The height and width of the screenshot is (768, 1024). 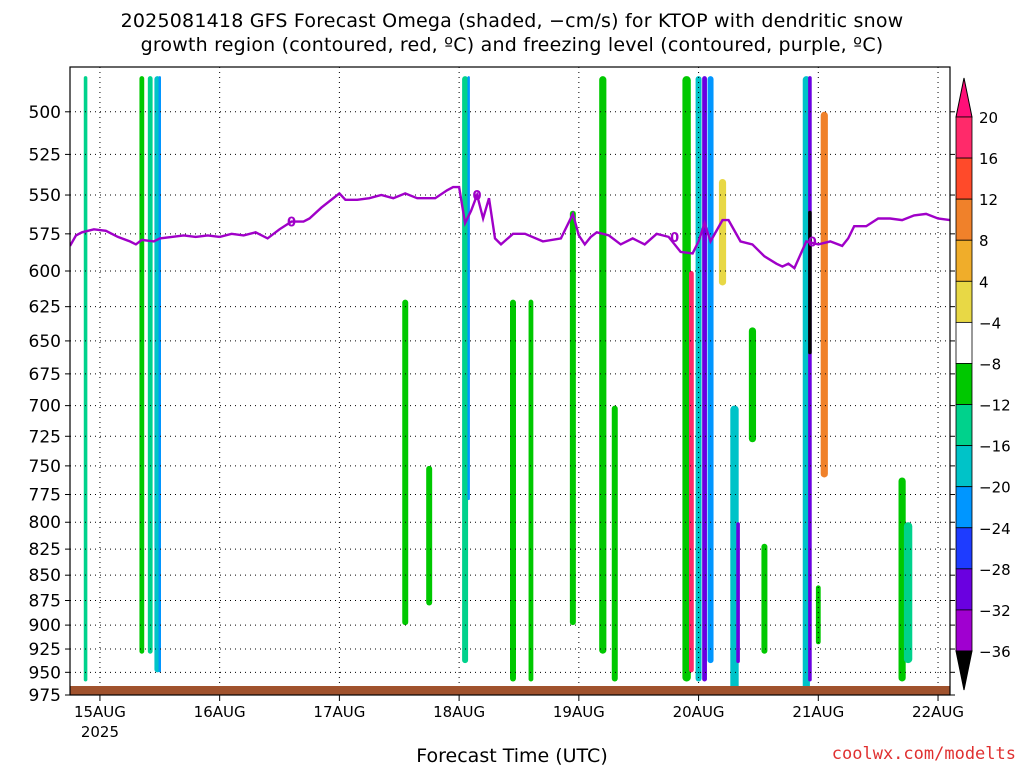 What do you see at coordinates (45, 650) in the screenshot?
I see `y-tick-label: 925` at bounding box center [45, 650].